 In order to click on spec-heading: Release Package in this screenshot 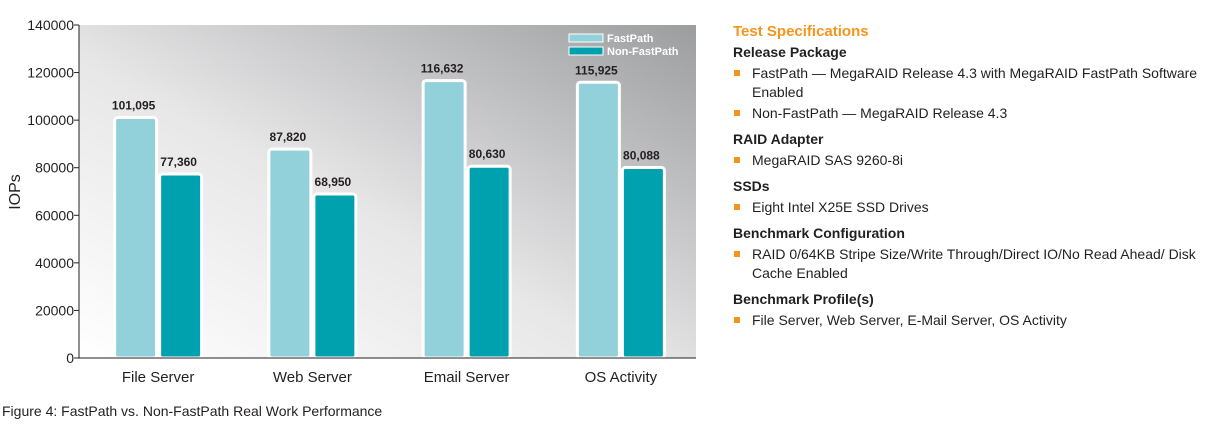, I will do `click(790, 52)`.